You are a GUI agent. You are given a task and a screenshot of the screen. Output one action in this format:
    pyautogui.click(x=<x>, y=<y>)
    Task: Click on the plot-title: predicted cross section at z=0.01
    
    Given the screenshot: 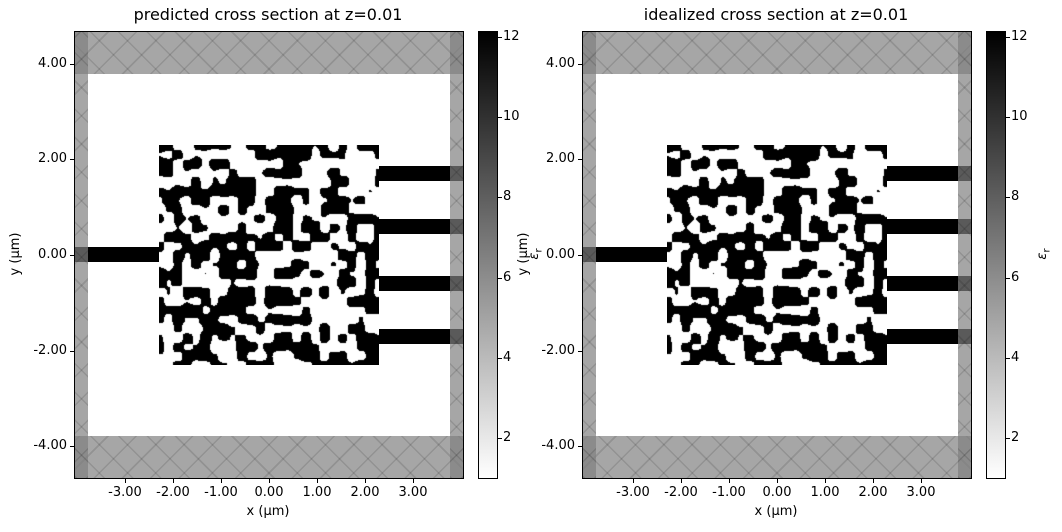 What is the action you would take?
    pyautogui.click(x=268, y=14)
    